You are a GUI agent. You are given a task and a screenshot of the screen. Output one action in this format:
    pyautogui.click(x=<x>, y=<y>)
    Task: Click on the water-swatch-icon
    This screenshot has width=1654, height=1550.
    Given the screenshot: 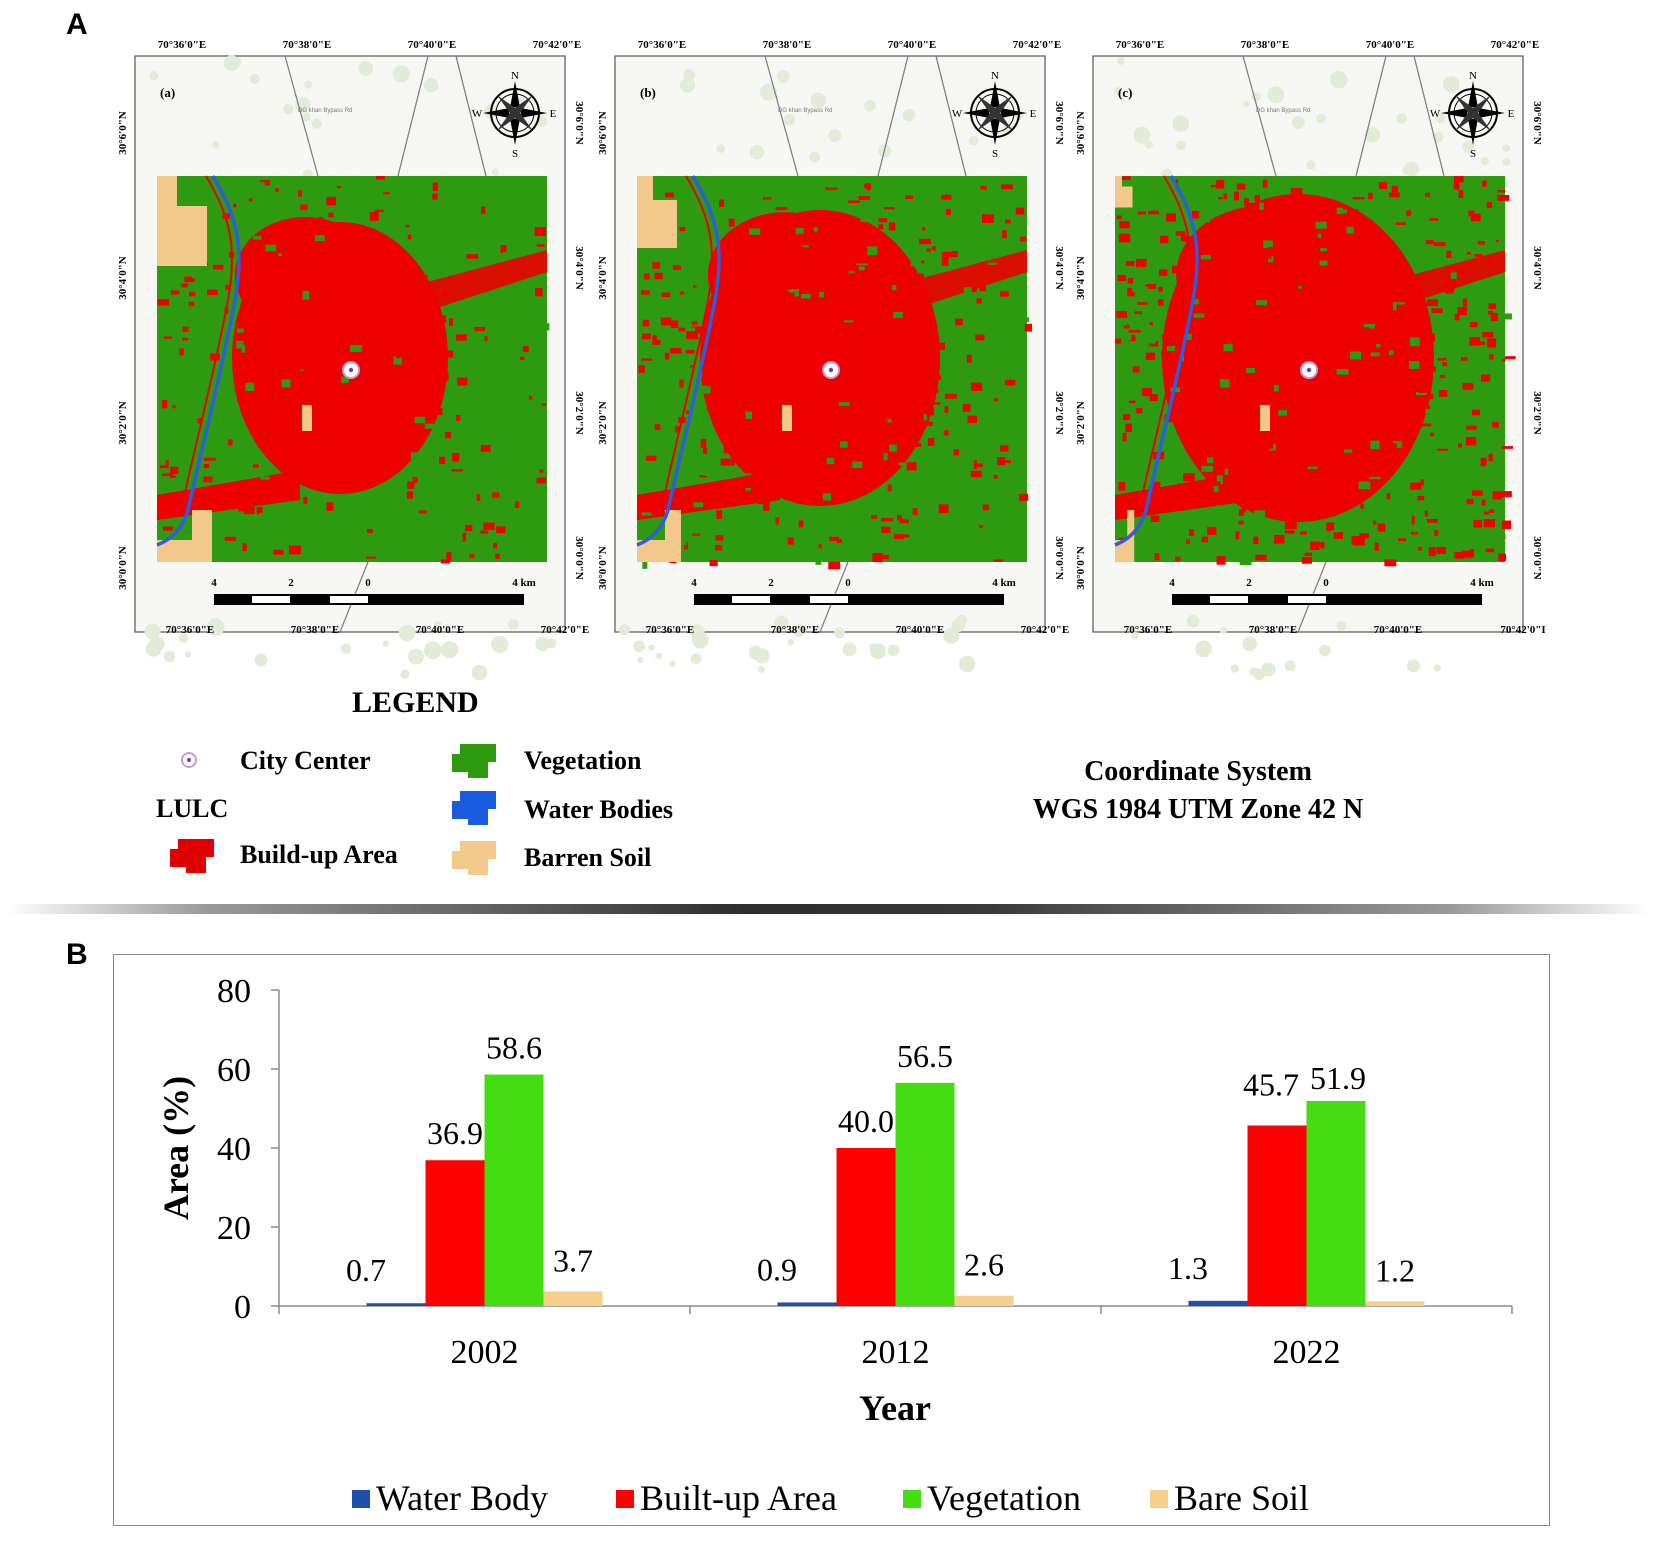 What is the action you would take?
    pyautogui.click(x=474, y=808)
    